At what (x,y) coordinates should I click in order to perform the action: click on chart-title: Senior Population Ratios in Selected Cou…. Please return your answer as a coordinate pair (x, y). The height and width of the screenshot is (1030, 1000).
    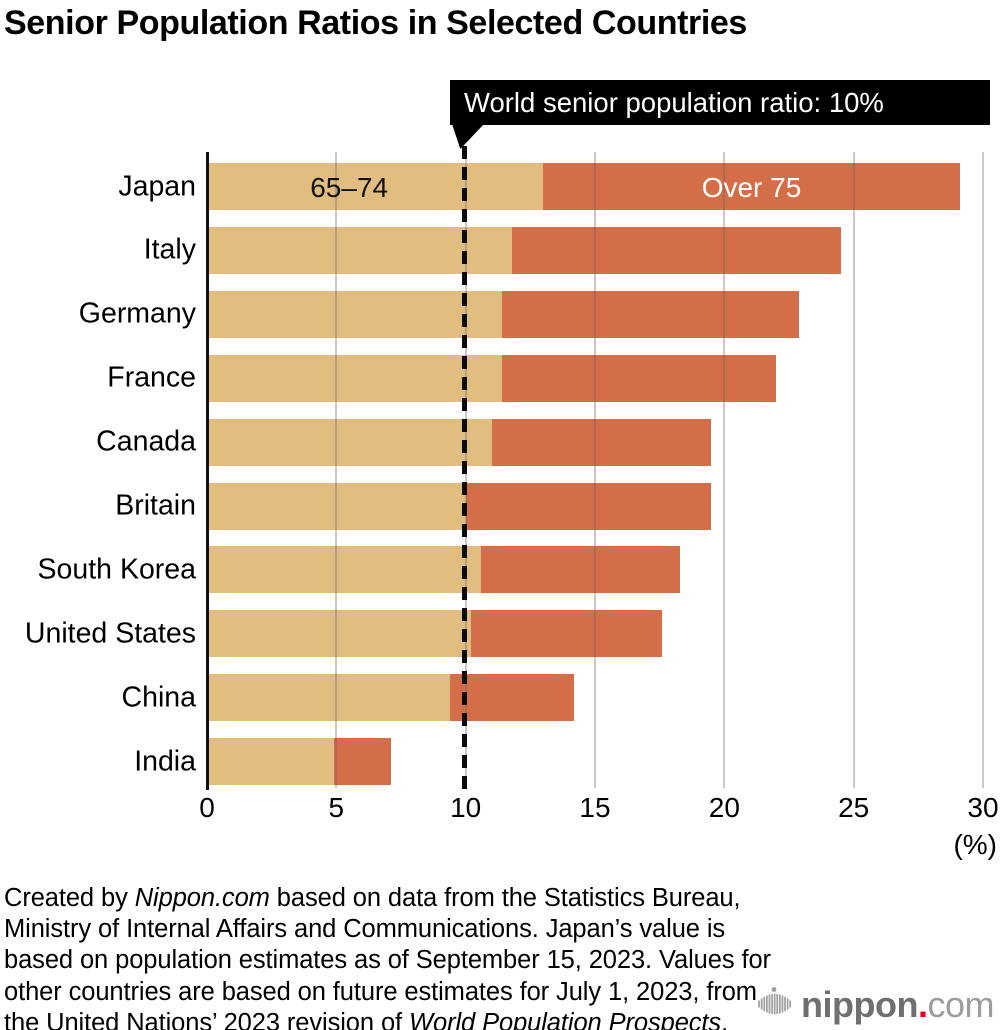
    Looking at the image, I should click on (375, 23).